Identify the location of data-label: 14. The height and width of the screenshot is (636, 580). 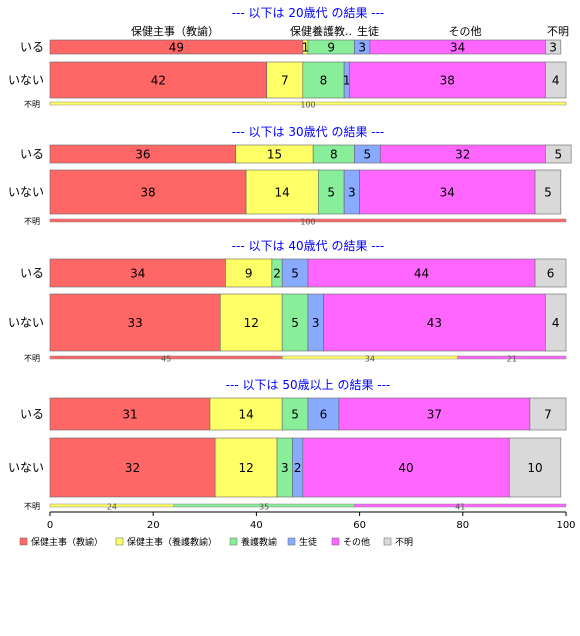
(245, 415).